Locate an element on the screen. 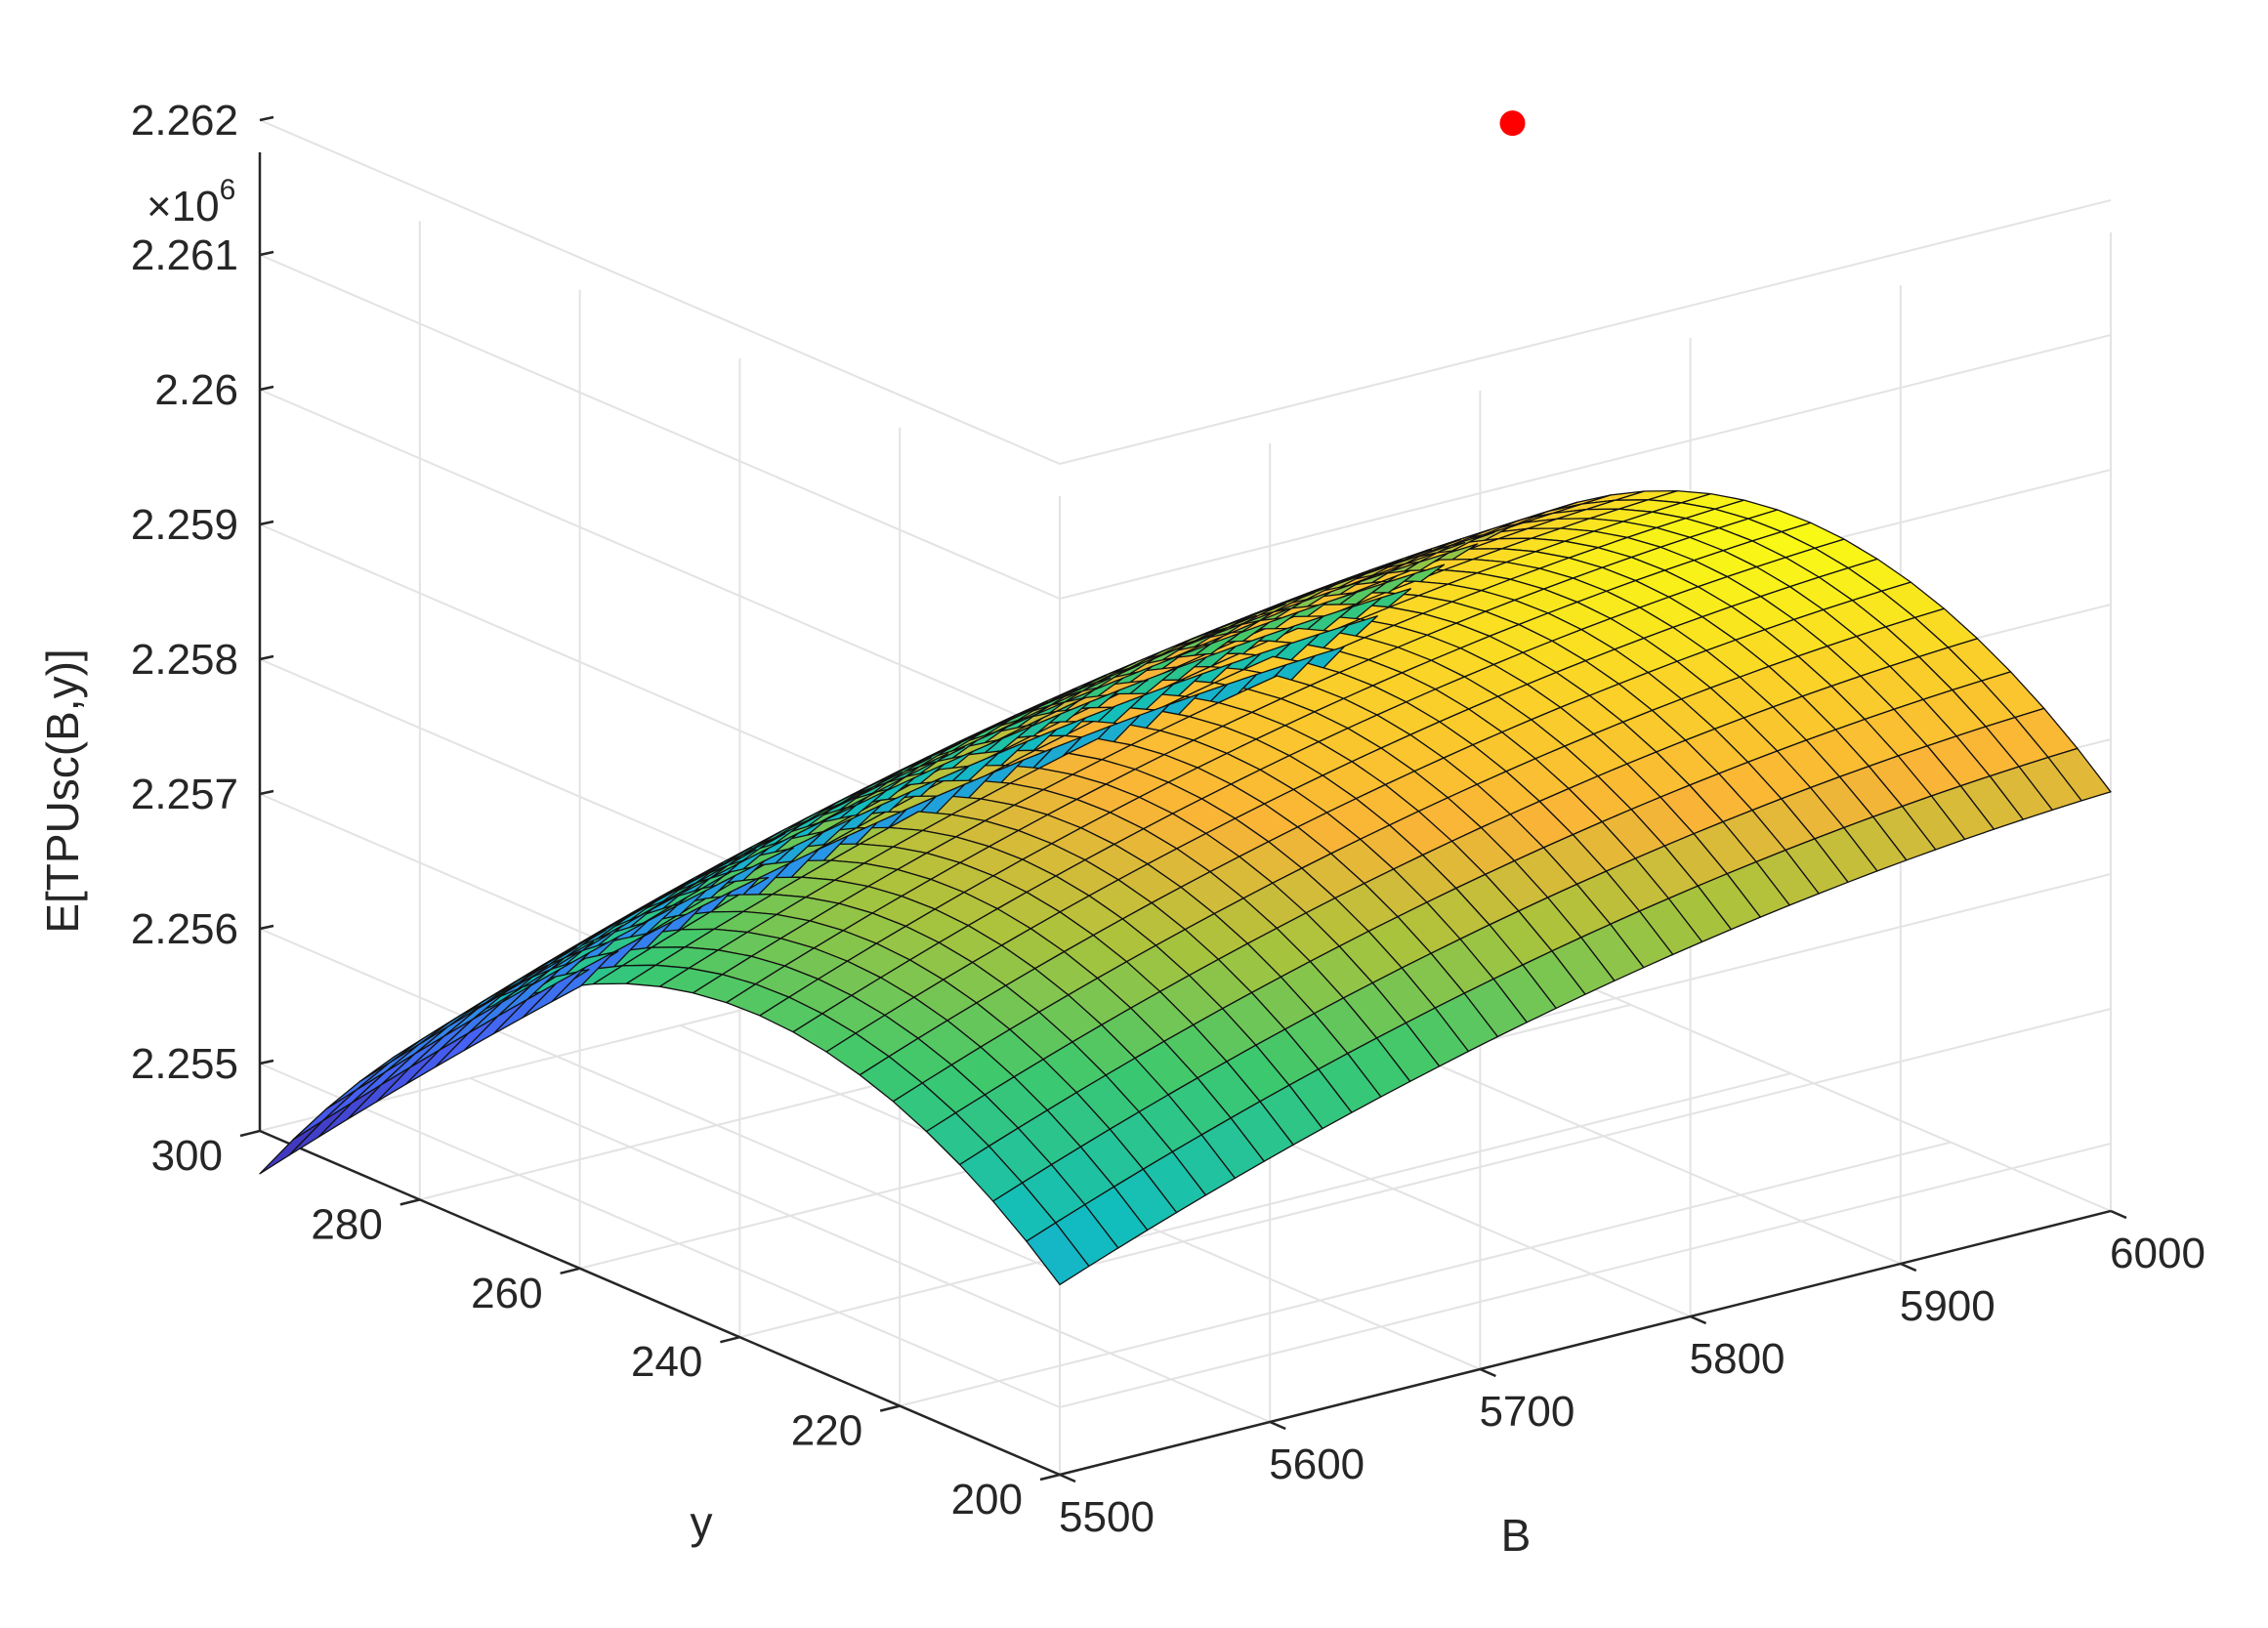 This screenshot has width=2268, height=1628. y-tick-label: 280 is located at coordinates (346, 1224).